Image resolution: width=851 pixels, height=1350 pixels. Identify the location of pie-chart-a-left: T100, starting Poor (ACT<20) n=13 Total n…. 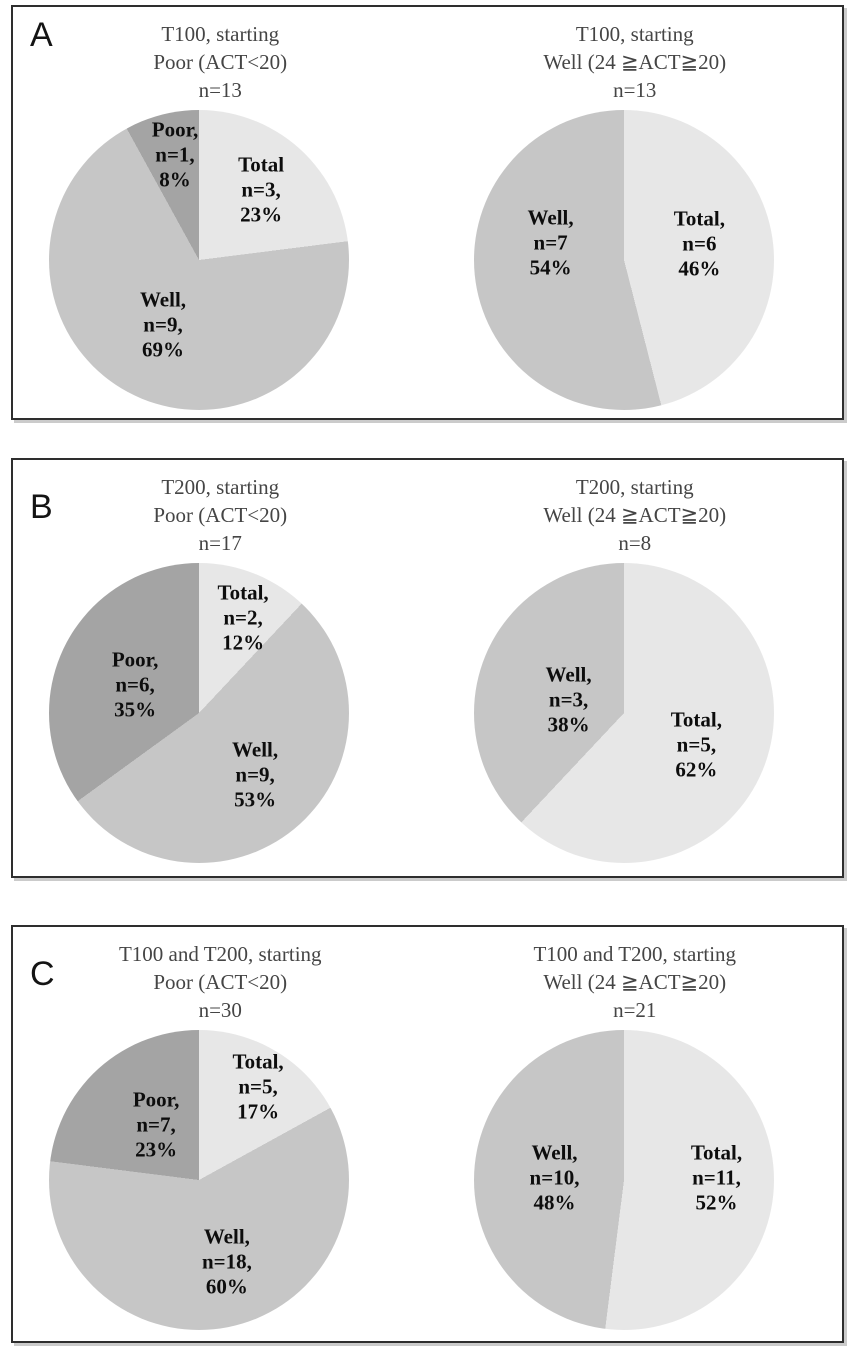
(220, 212).